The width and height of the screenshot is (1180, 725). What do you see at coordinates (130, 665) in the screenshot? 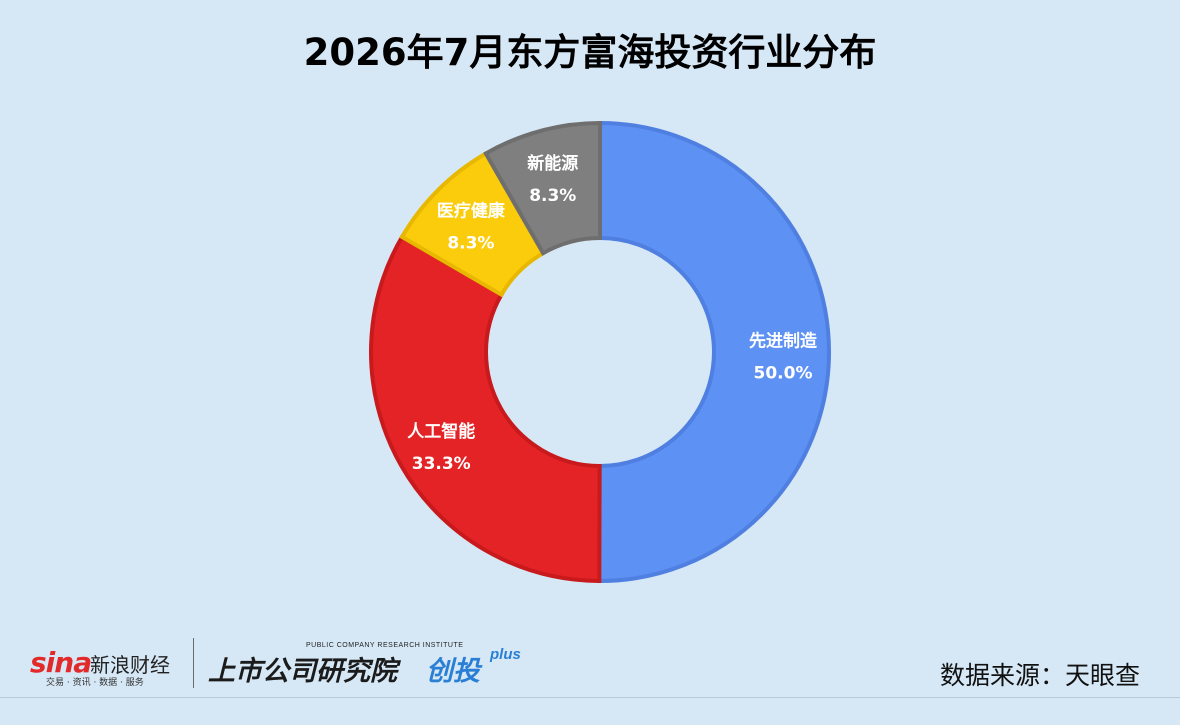
I see `sina-logo-name: 新浪财经` at bounding box center [130, 665].